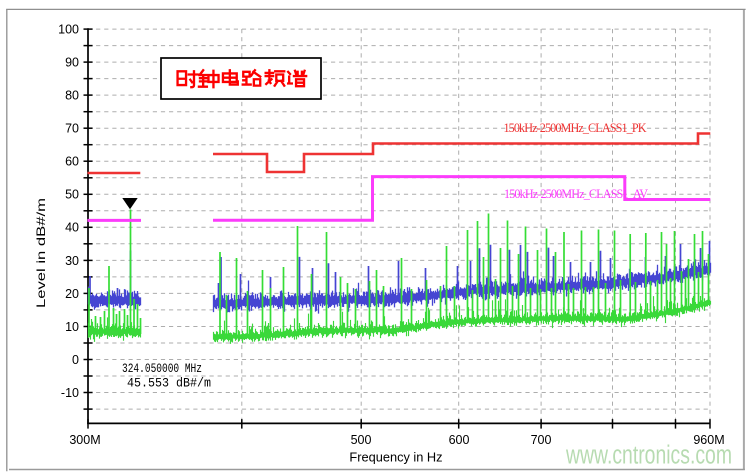 Image resolution: width=751 pixels, height=474 pixels. What do you see at coordinates (72, 63) in the screenshot?
I see `svg-text: 90` at bounding box center [72, 63].